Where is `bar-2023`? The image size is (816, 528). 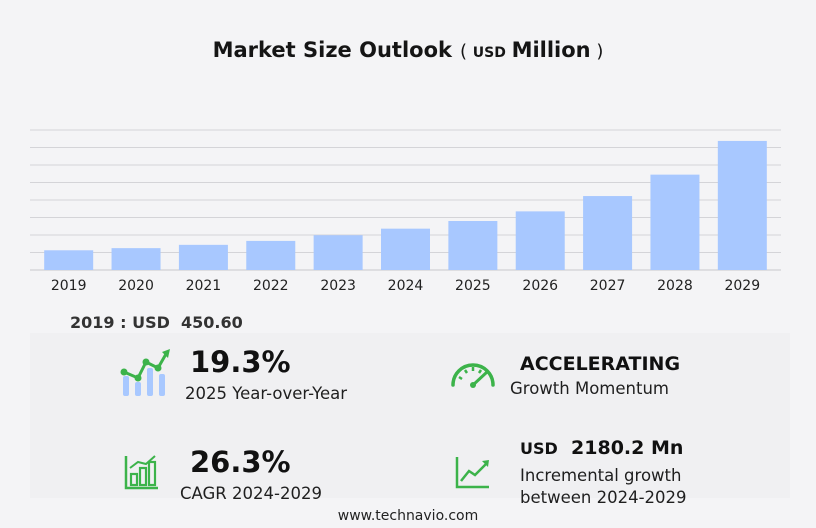 bar-2023 is located at coordinates (338, 252).